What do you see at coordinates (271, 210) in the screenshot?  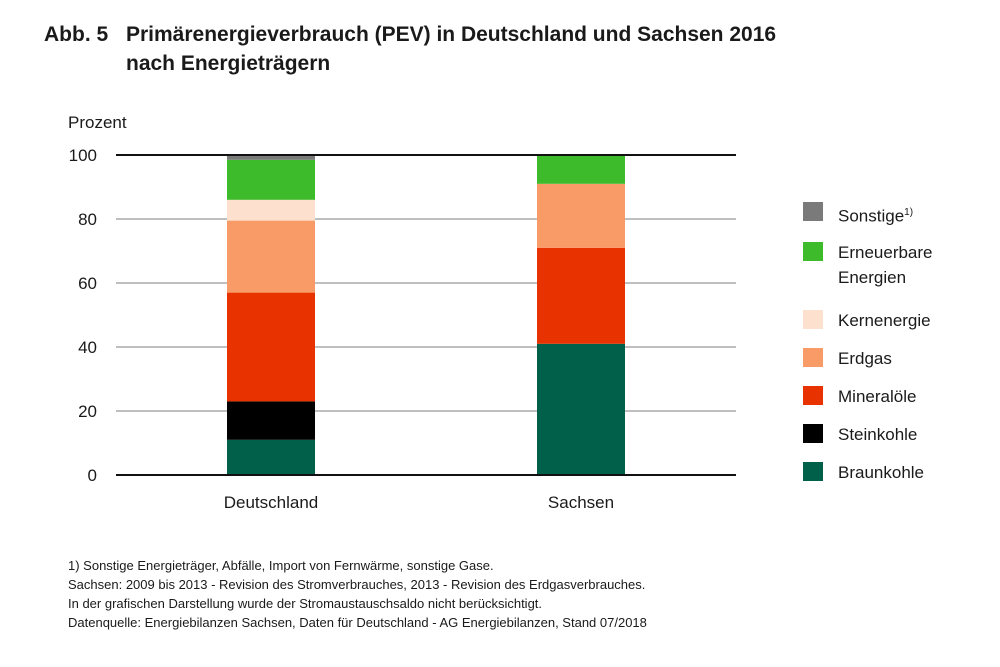 I see `bar-segment-deutschland-kernenergie` at bounding box center [271, 210].